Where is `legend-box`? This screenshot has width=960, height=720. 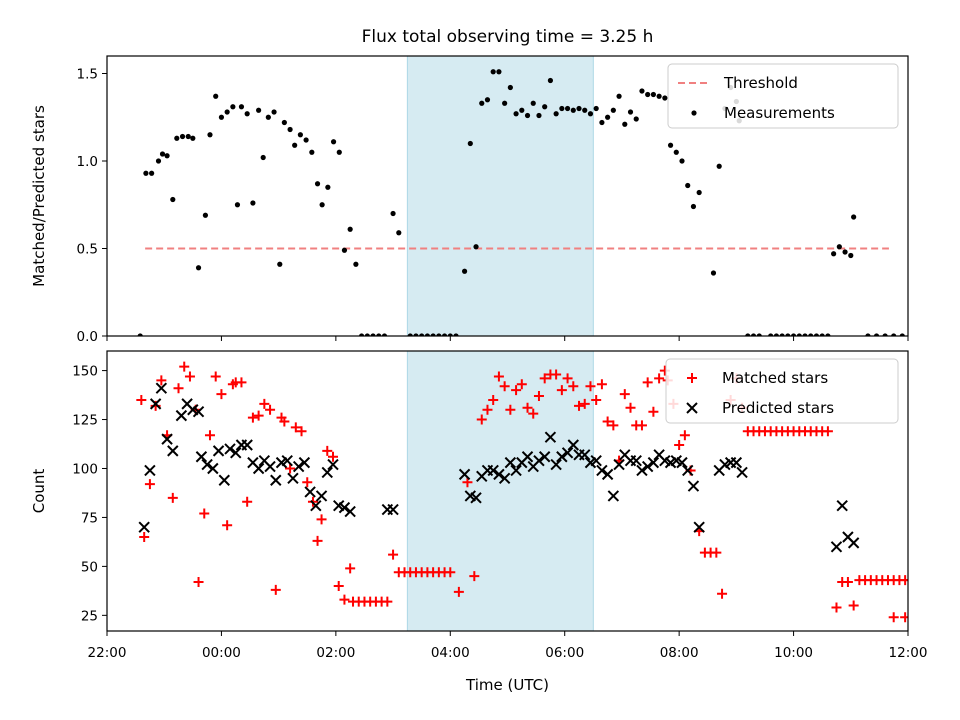
legend-box is located at coordinates (783, 96).